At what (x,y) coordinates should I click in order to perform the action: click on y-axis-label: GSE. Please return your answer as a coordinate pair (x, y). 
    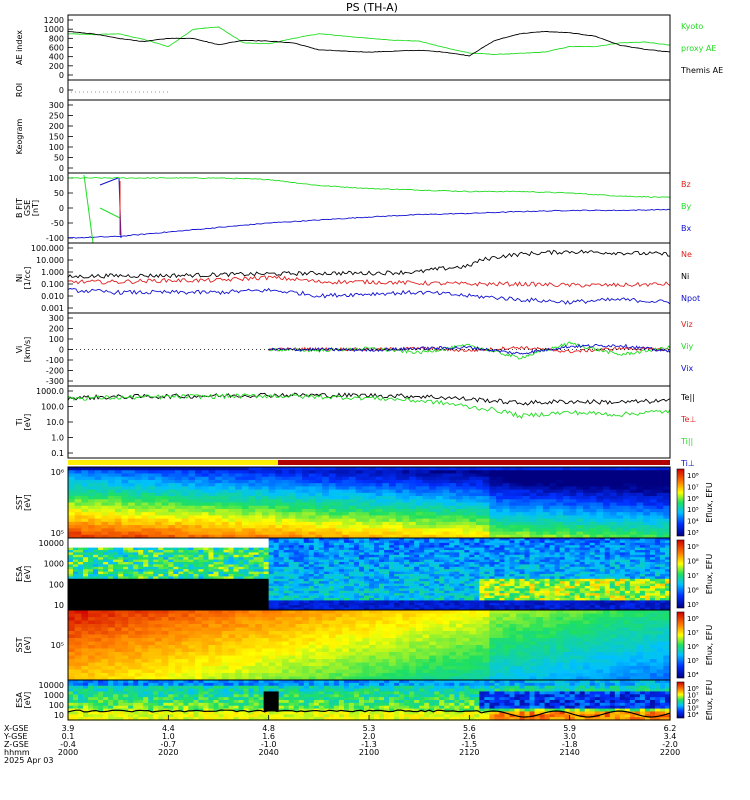
    Looking at the image, I should click on (27, 208).